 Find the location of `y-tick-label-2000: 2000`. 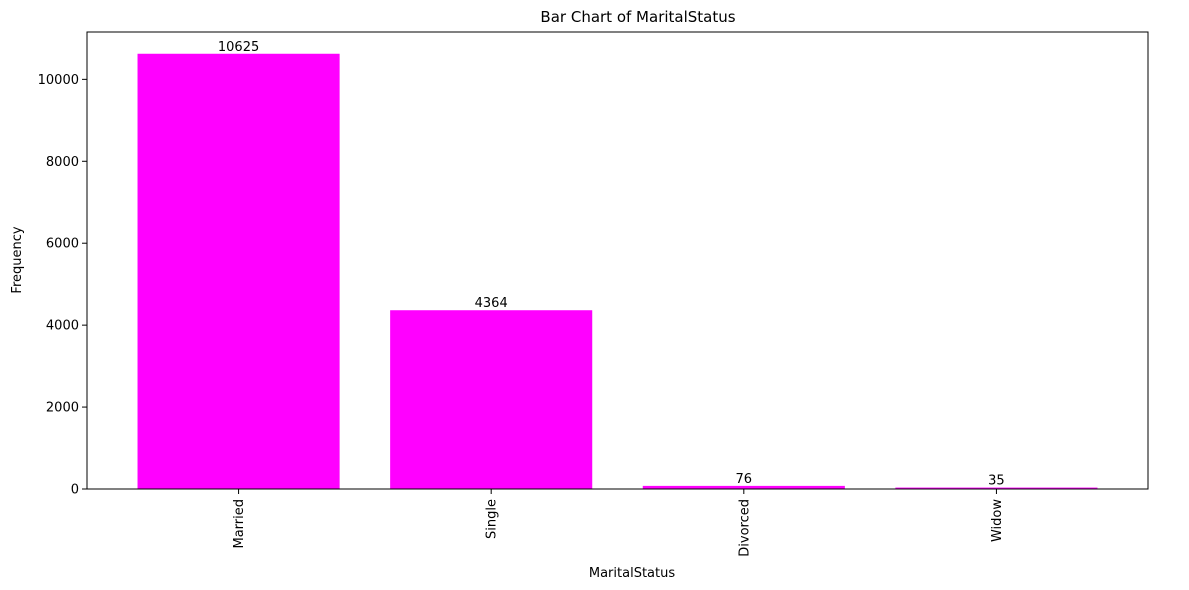

y-tick-label-2000: 2000 is located at coordinates (62, 408).